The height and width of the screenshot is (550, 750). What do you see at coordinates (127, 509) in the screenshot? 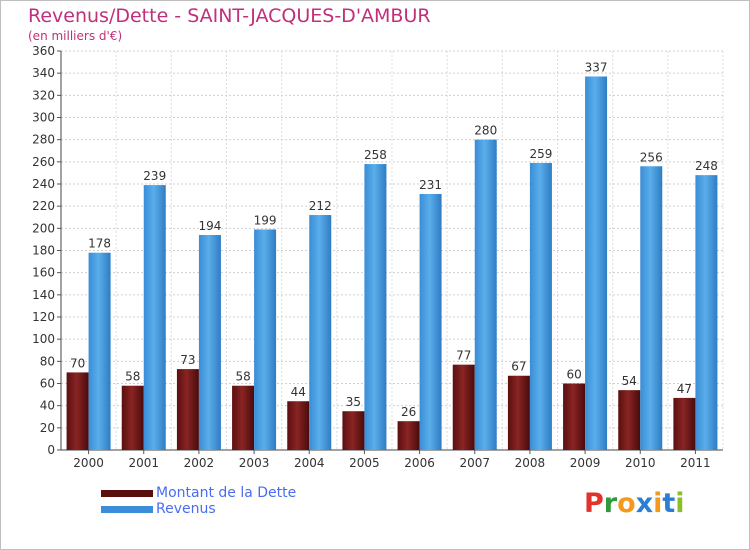
I see `legend-swatch-revenus` at bounding box center [127, 509].